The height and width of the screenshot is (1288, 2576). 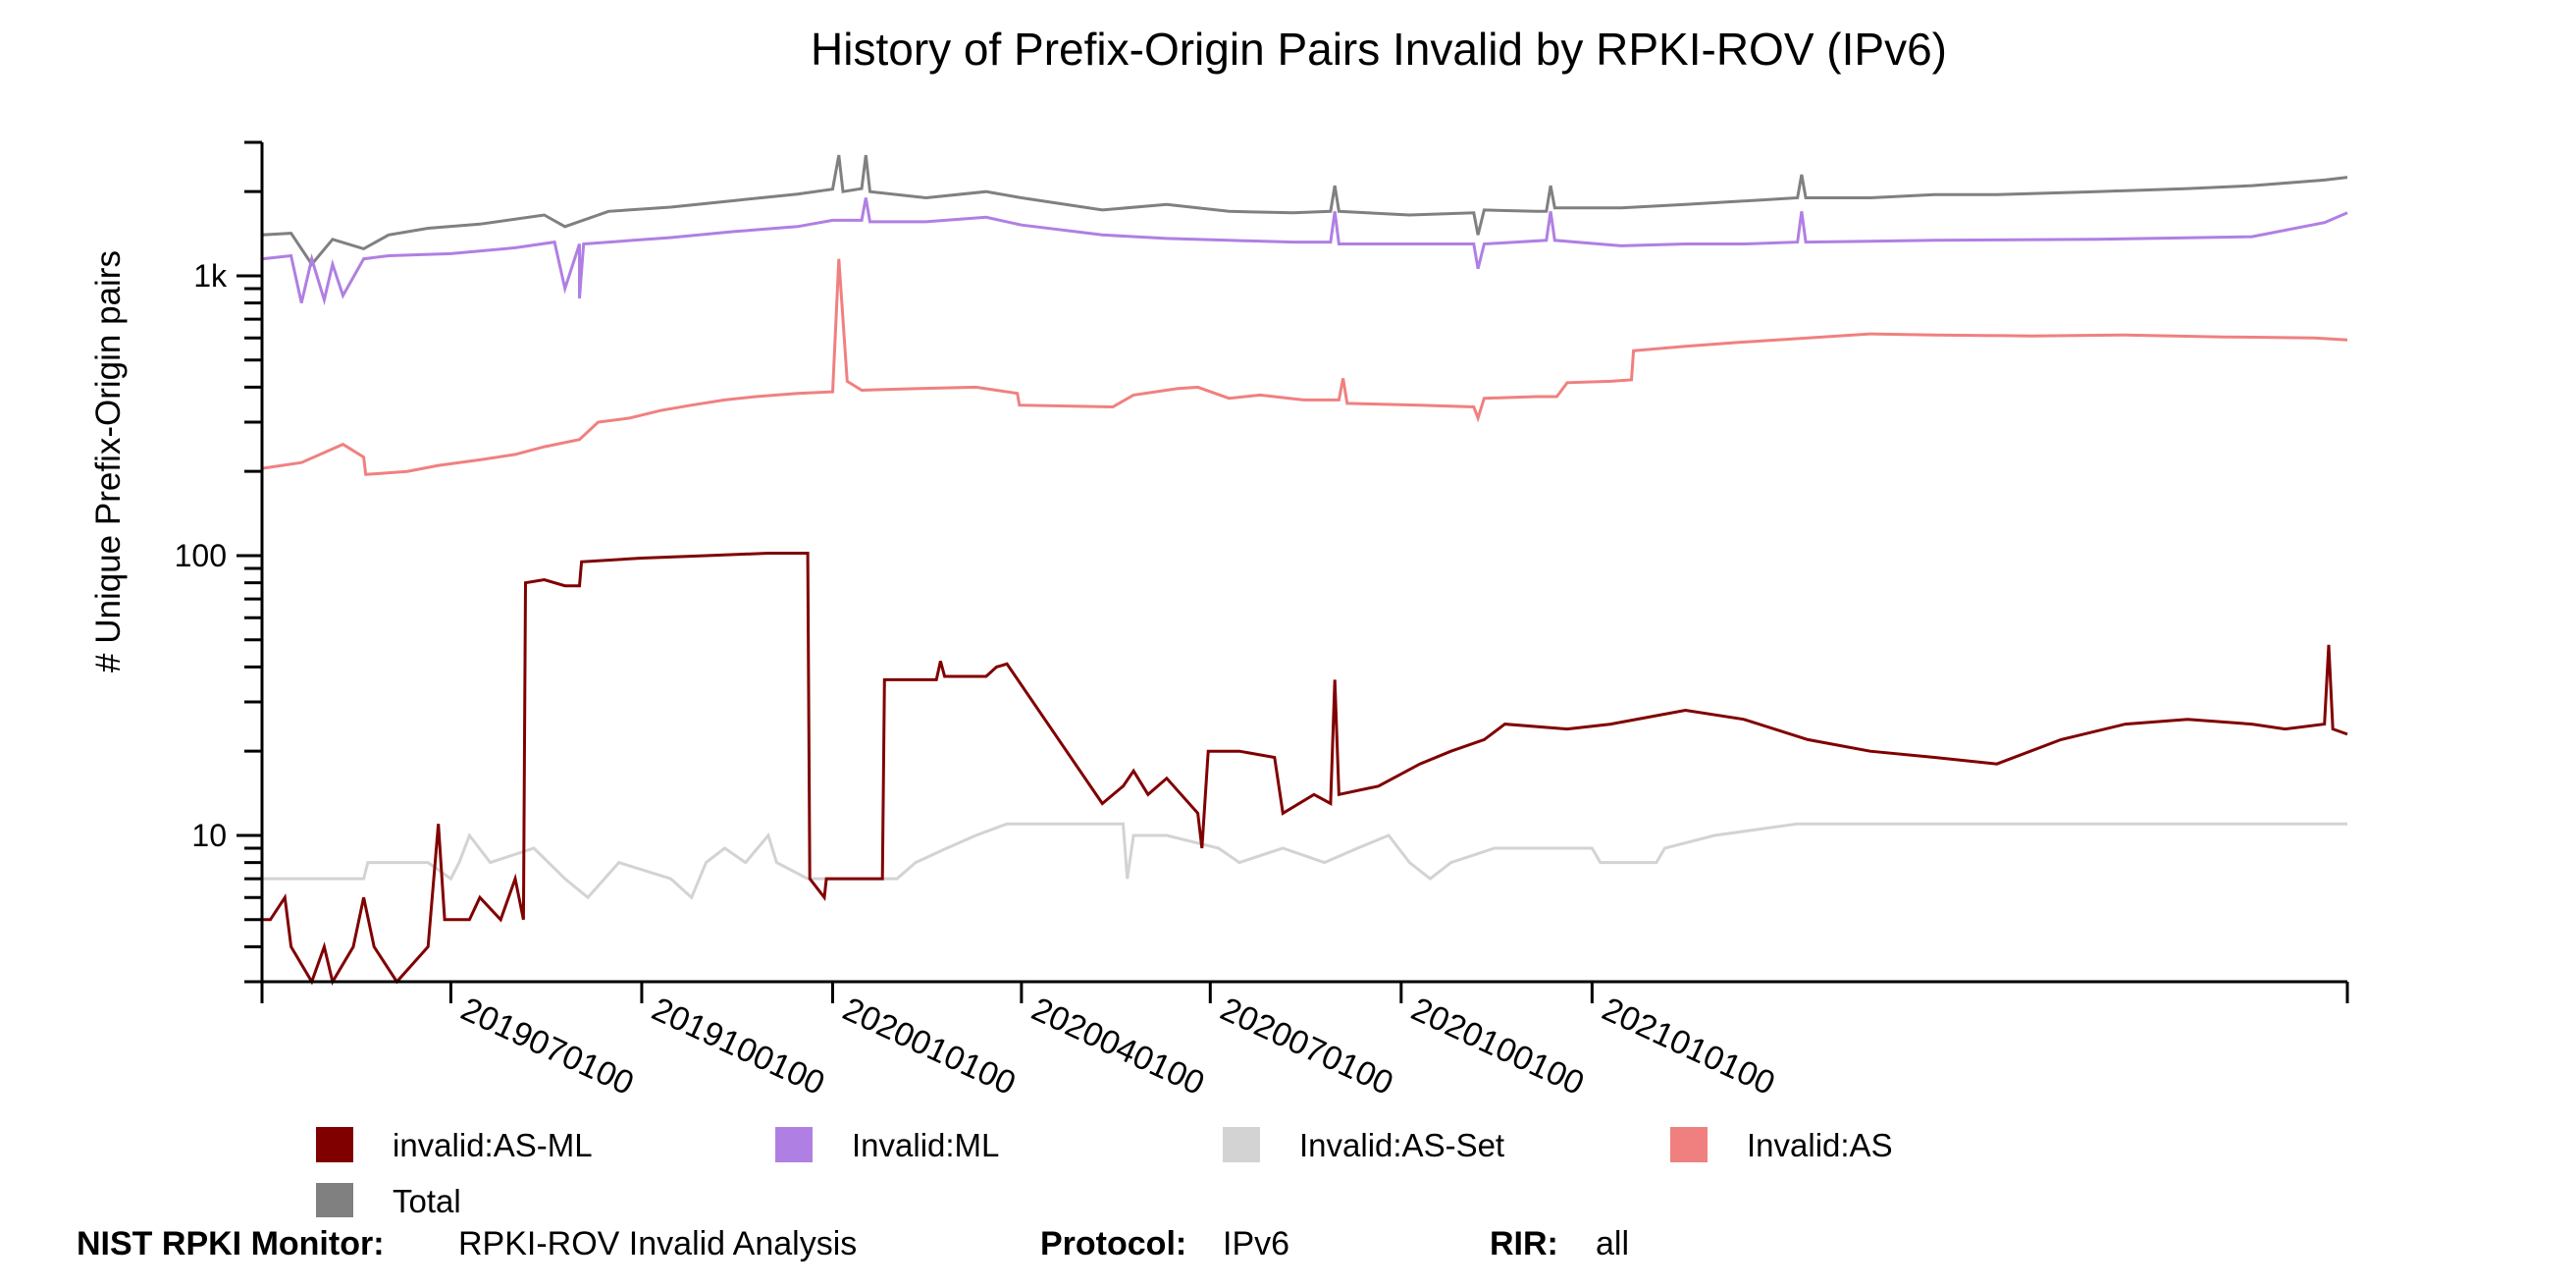 What do you see at coordinates (1304, 861) in the screenshot?
I see `series-line-invalid-as-set` at bounding box center [1304, 861].